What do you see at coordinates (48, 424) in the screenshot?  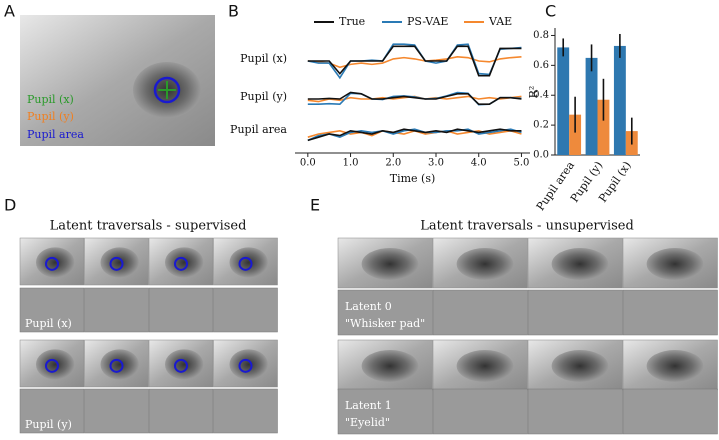 I see `traversal-label: Pupil (y)` at bounding box center [48, 424].